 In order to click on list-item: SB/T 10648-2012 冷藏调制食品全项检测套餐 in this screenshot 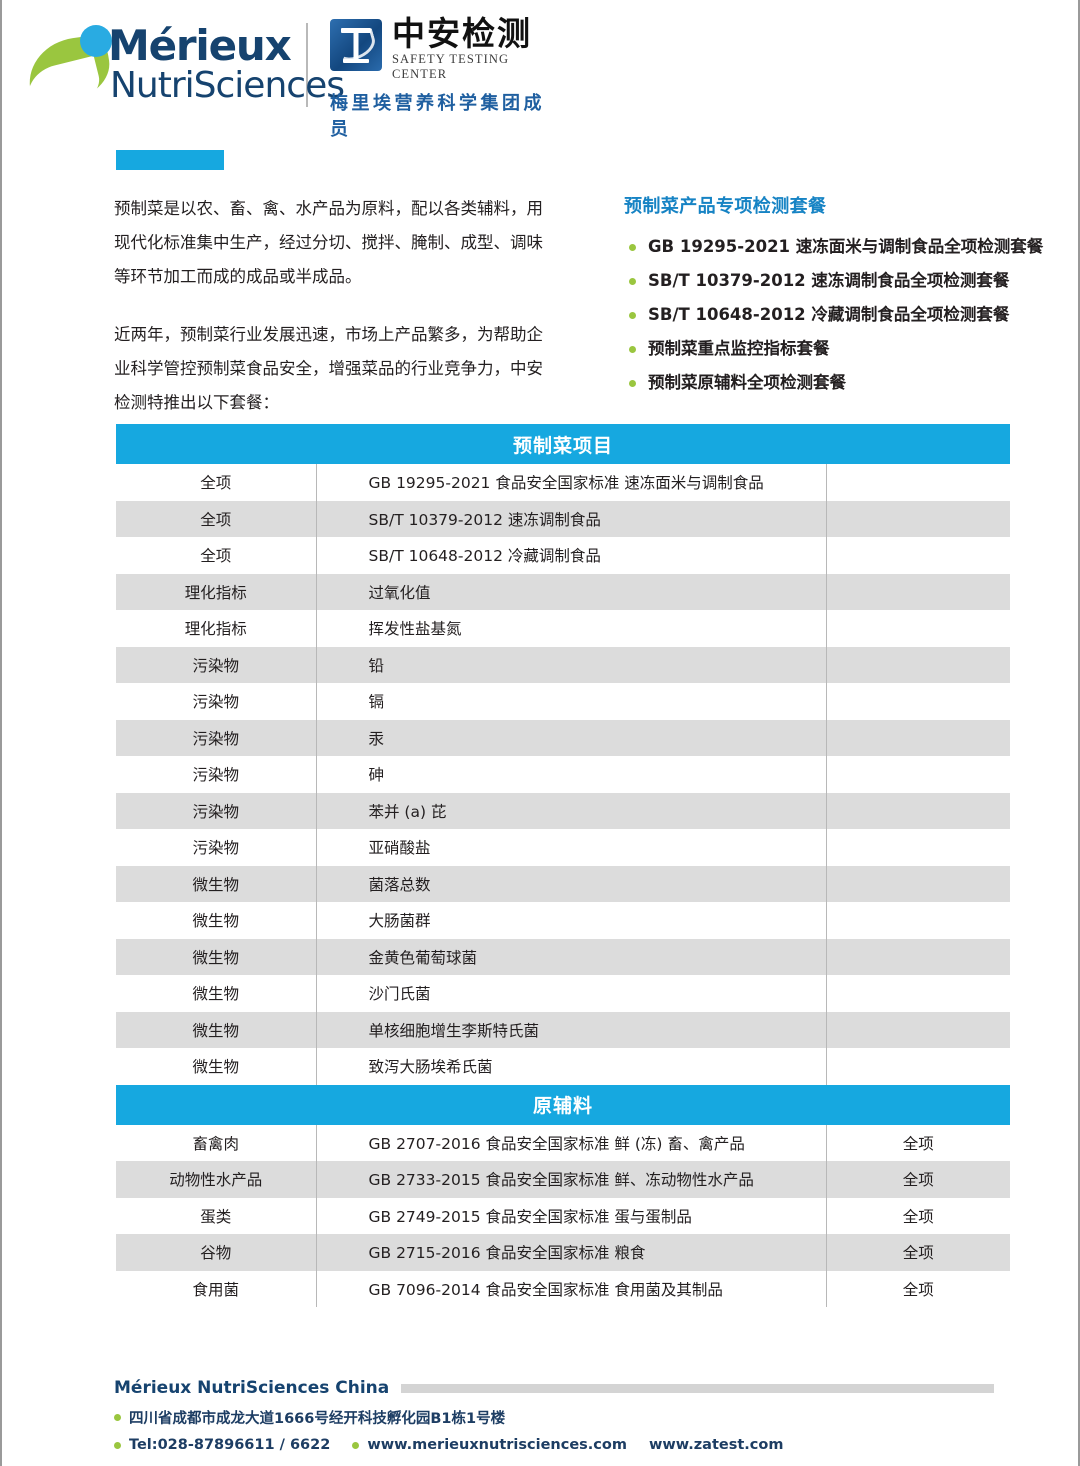, I will do `click(824, 315)`.